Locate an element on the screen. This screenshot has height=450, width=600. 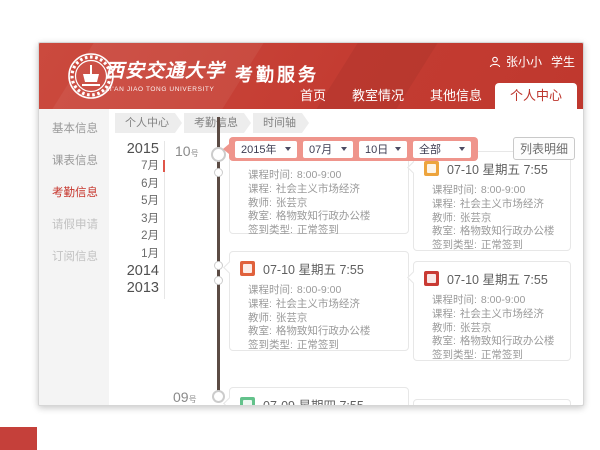
filter-bar: 2015年 07月 10日 全部 is located at coordinates (350, 149).